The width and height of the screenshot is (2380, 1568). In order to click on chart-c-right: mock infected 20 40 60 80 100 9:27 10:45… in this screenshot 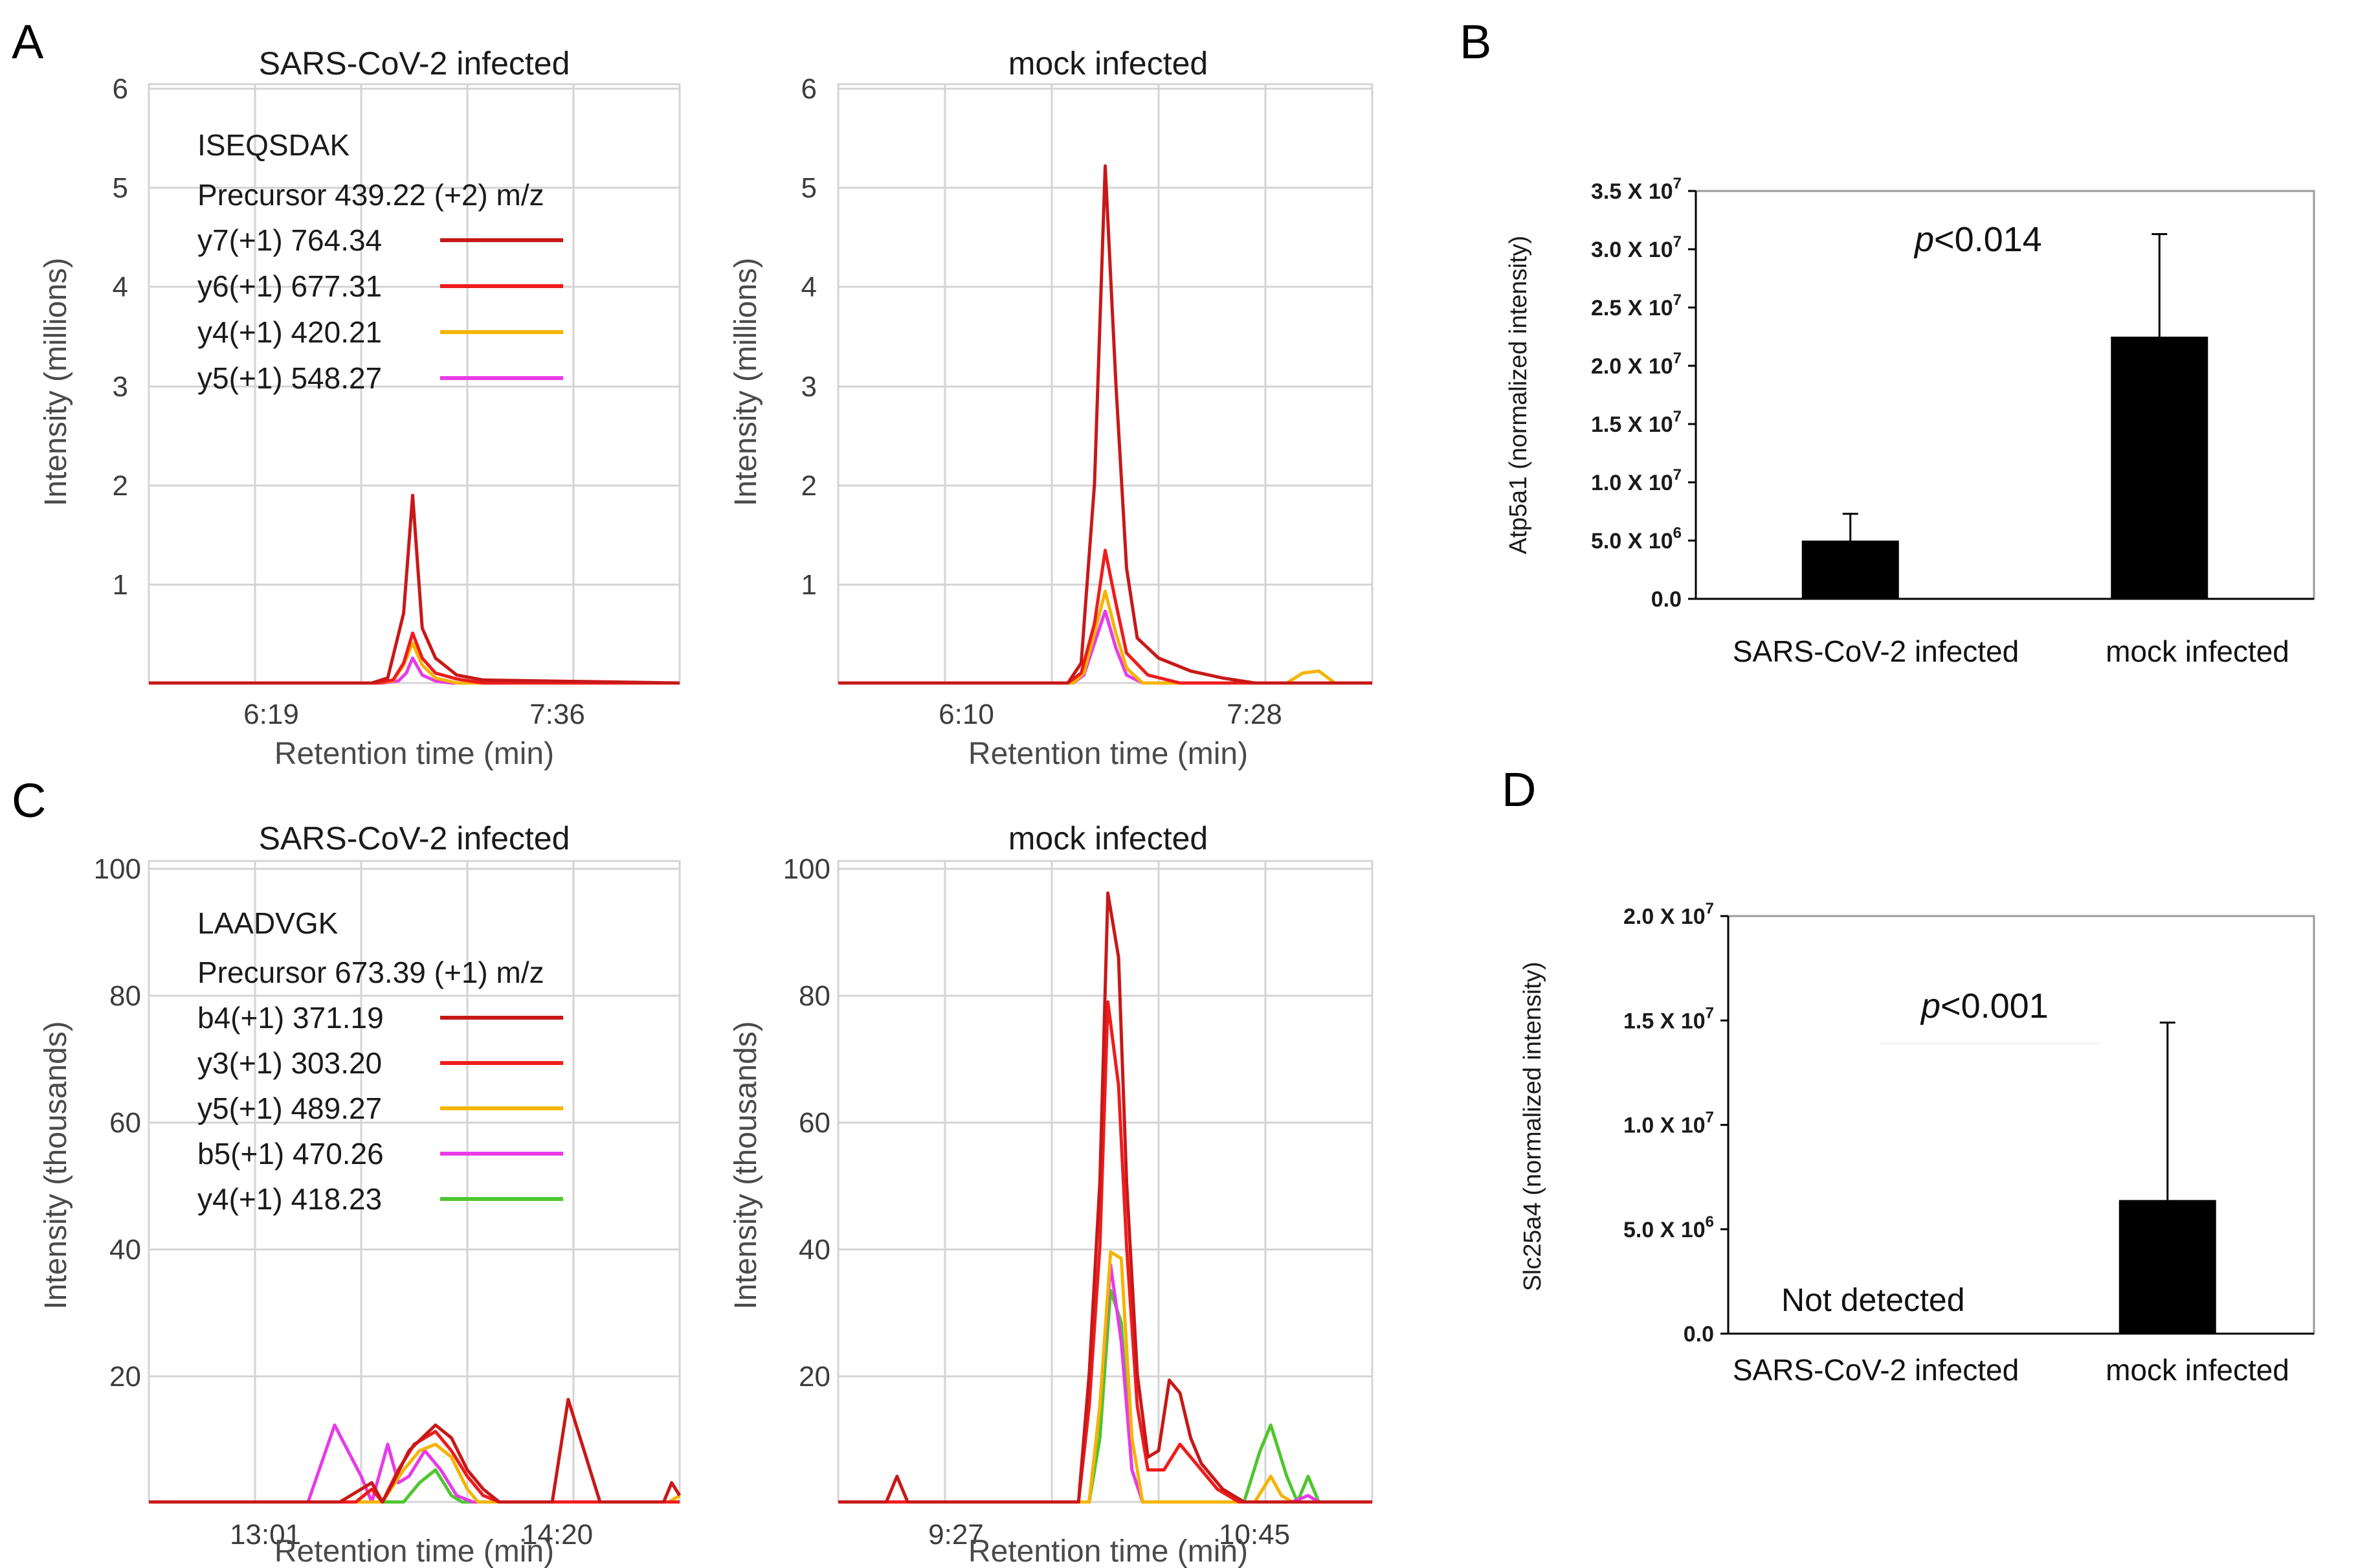, I will do `click(1051, 1194)`.